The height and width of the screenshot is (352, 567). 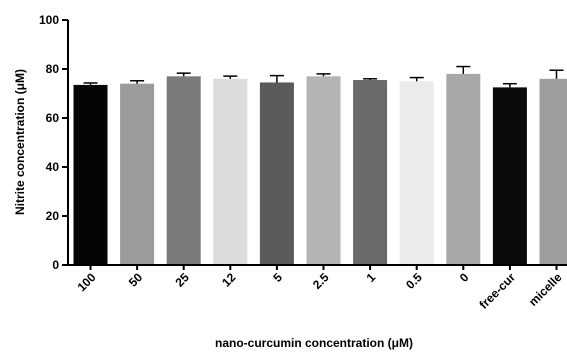 What do you see at coordinates (545, 289) in the screenshot?
I see `x-tick-label: micelle` at bounding box center [545, 289].